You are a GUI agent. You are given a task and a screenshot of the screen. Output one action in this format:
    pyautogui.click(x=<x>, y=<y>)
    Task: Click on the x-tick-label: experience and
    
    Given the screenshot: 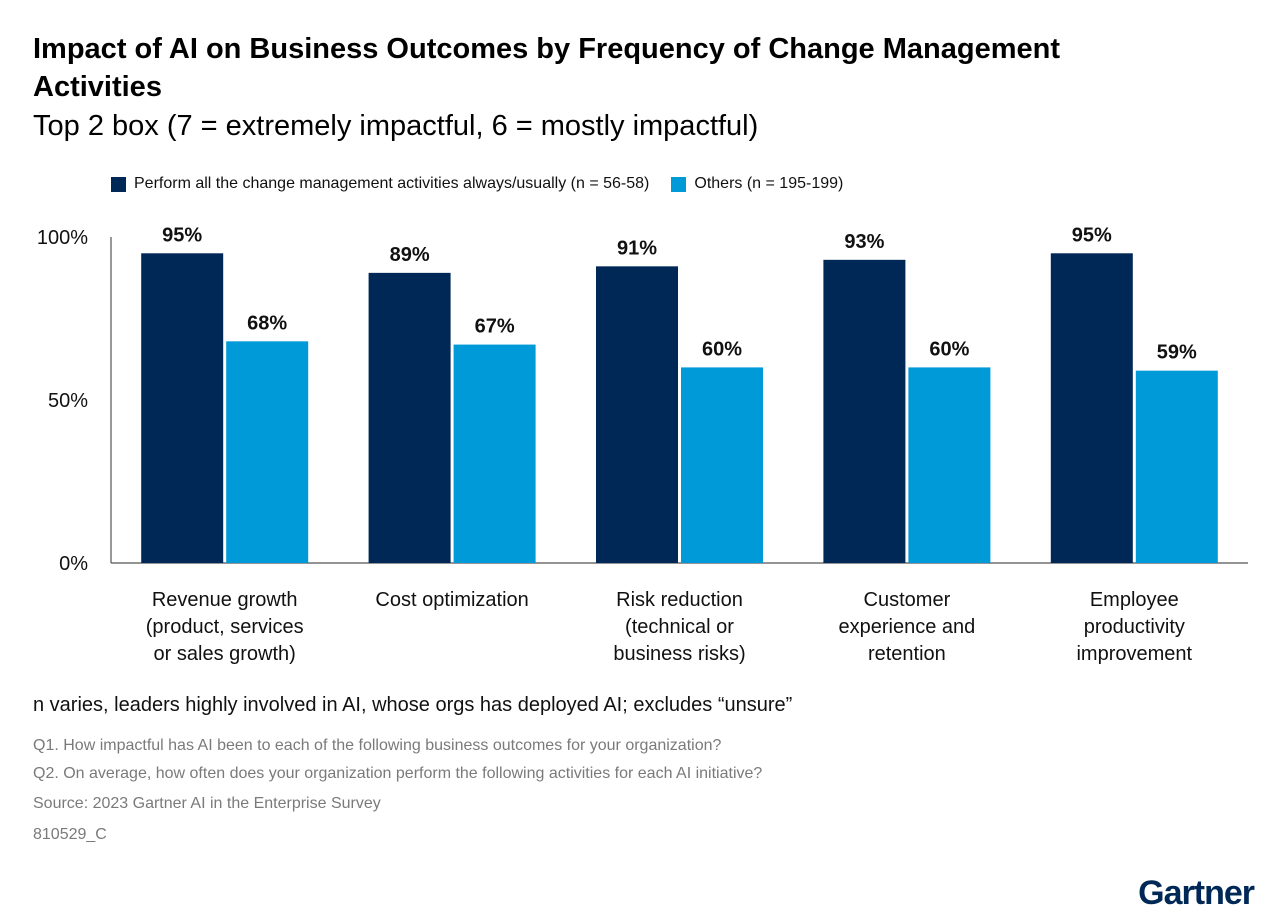 What is the action you would take?
    pyautogui.click(x=907, y=627)
    